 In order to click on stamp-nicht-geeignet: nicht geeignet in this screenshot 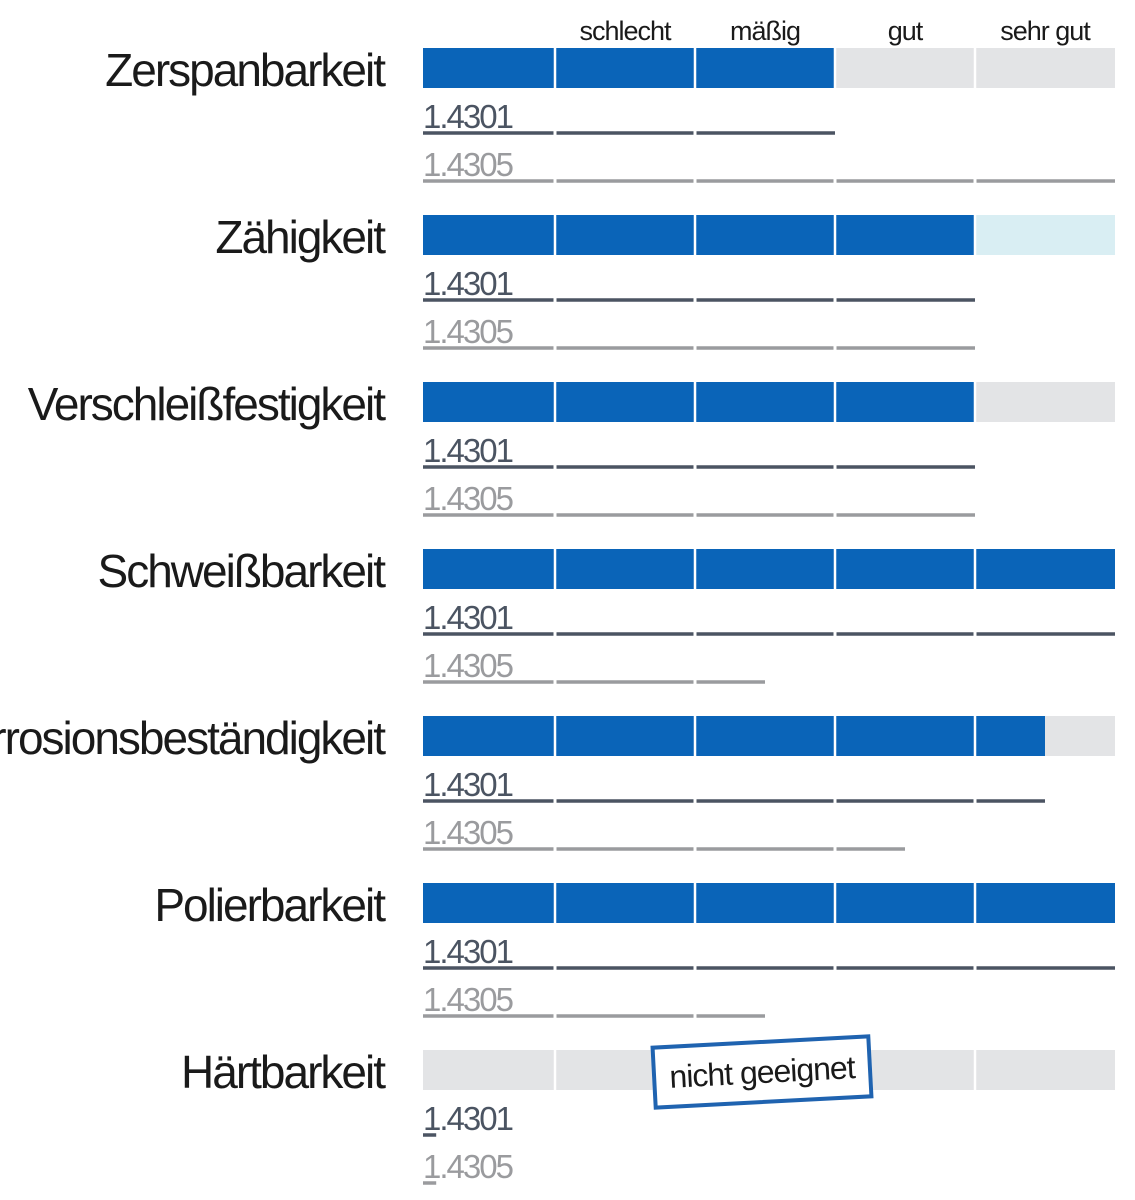, I will do `click(762, 1072)`.